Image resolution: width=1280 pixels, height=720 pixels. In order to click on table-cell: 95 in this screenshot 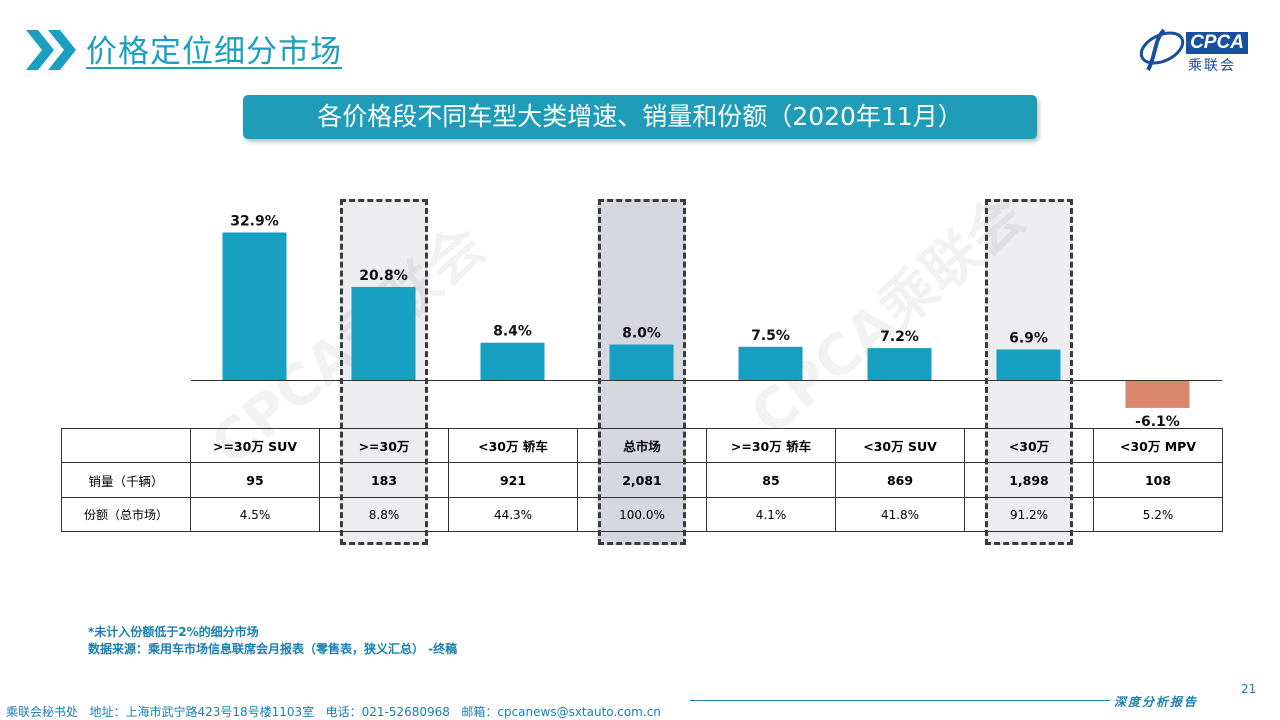, I will do `click(255, 480)`.